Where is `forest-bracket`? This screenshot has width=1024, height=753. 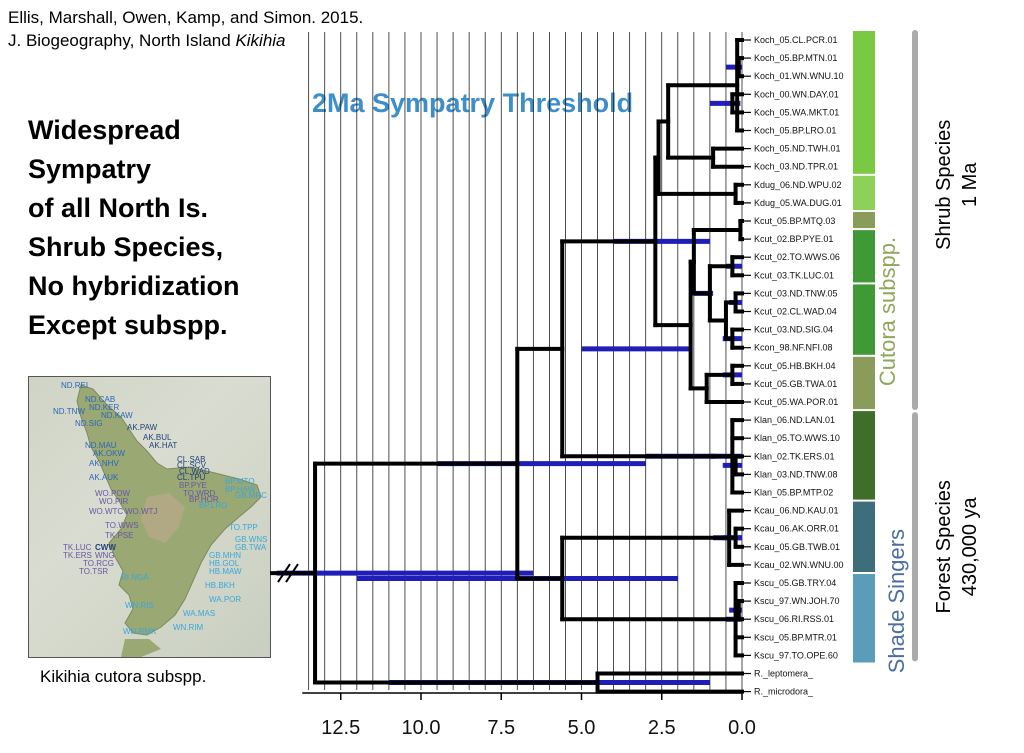
forest-bracket is located at coordinates (915, 537).